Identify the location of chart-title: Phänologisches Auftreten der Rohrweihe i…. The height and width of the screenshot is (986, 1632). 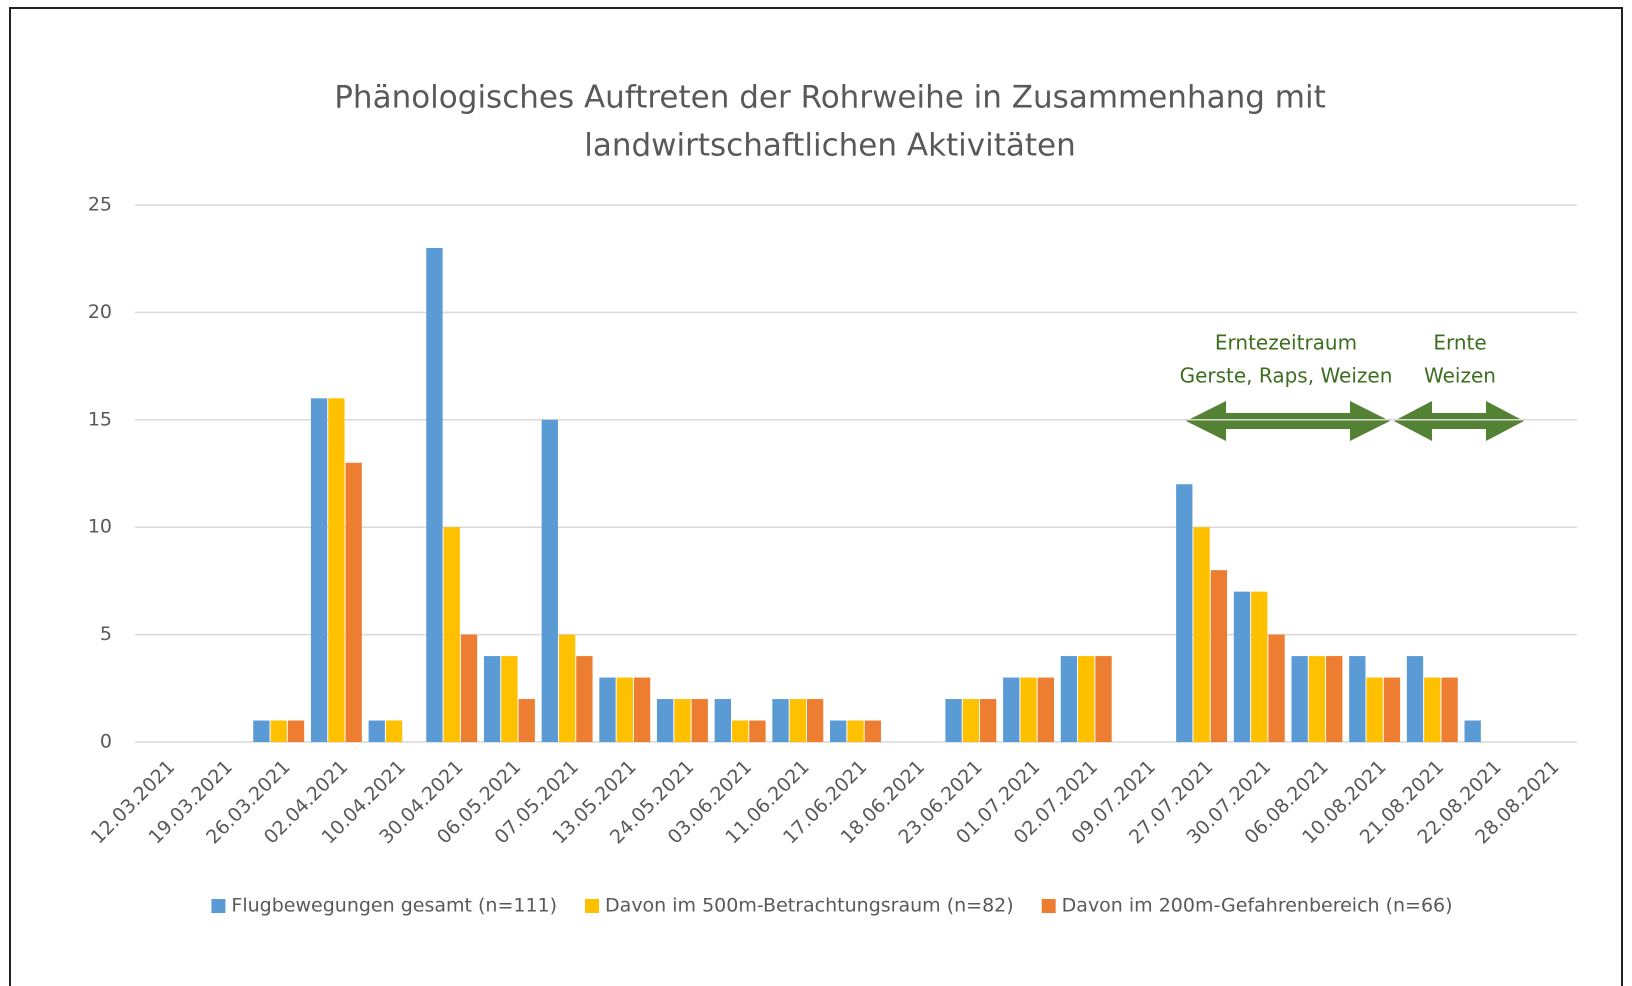
(830, 98).